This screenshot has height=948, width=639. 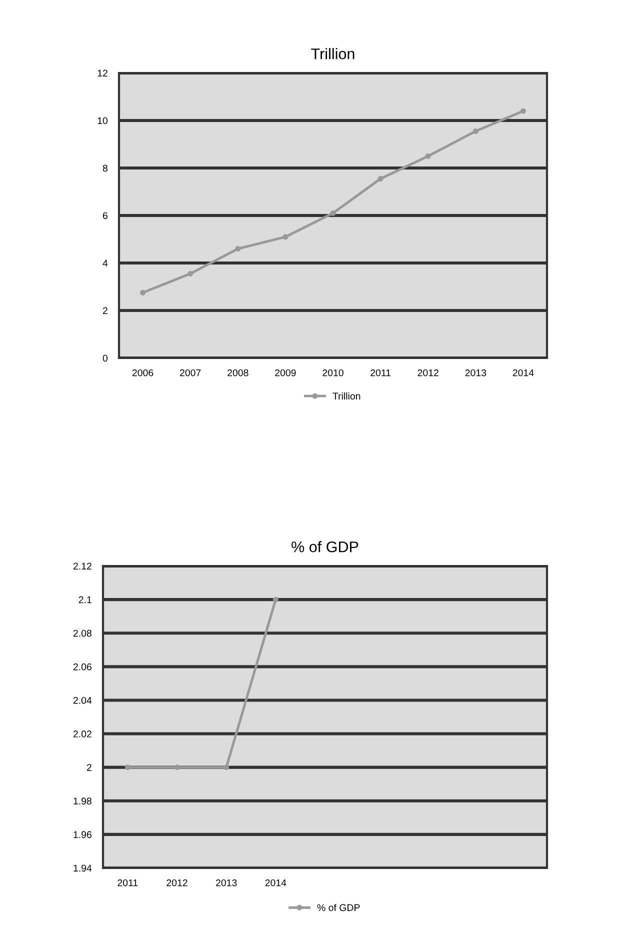 What do you see at coordinates (103, 120) in the screenshot?
I see `y-tick-label: 10` at bounding box center [103, 120].